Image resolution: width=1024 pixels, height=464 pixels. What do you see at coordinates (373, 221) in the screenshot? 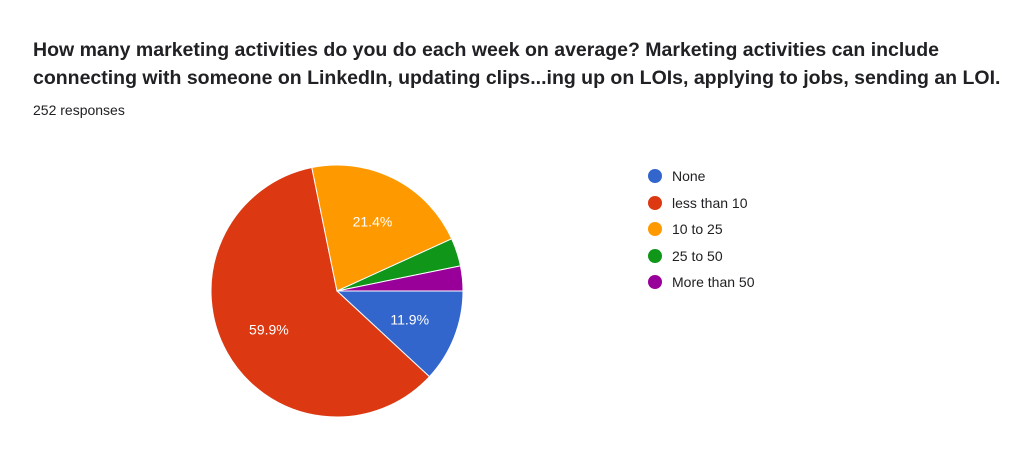
I see `pie-slice-label: 21.4%` at bounding box center [373, 221].